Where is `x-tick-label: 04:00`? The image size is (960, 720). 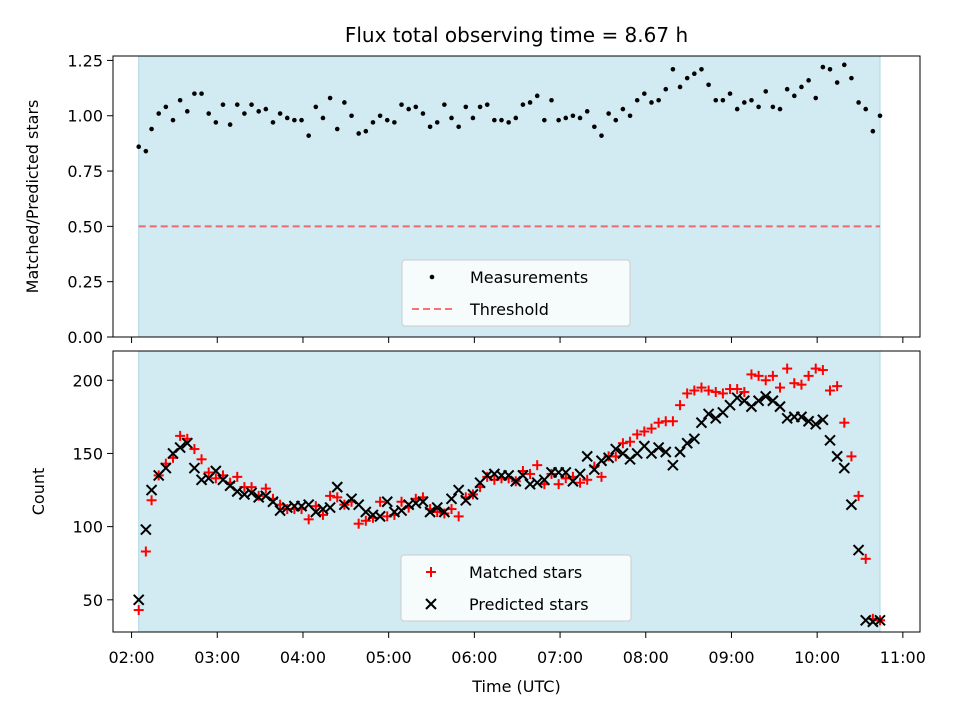 x-tick-label: 04:00 is located at coordinates (303, 657).